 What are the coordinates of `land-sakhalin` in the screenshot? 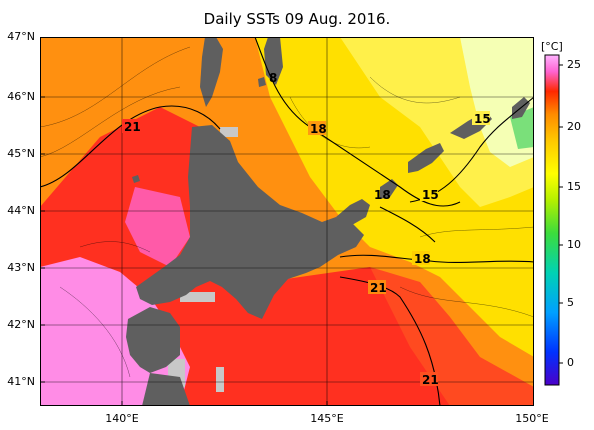 It's located at (211, 72).